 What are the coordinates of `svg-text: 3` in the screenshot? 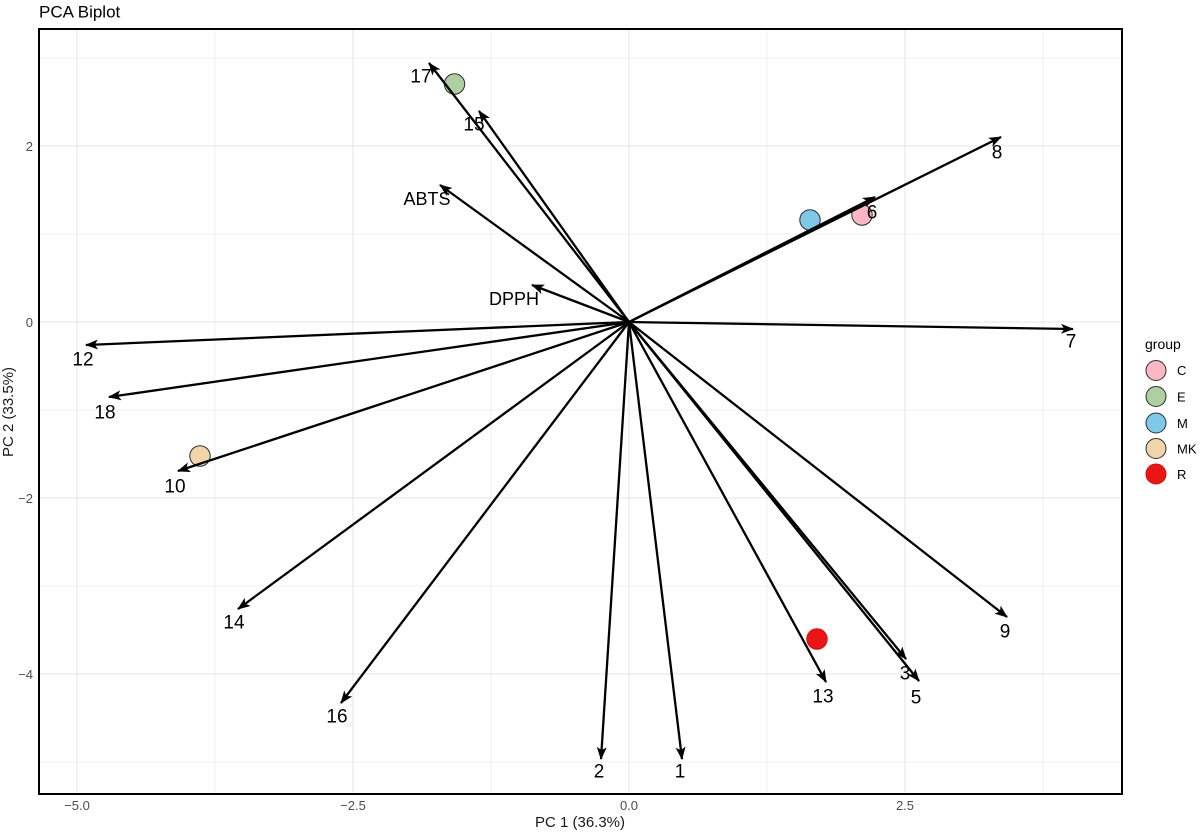 It's located at (905, 674).